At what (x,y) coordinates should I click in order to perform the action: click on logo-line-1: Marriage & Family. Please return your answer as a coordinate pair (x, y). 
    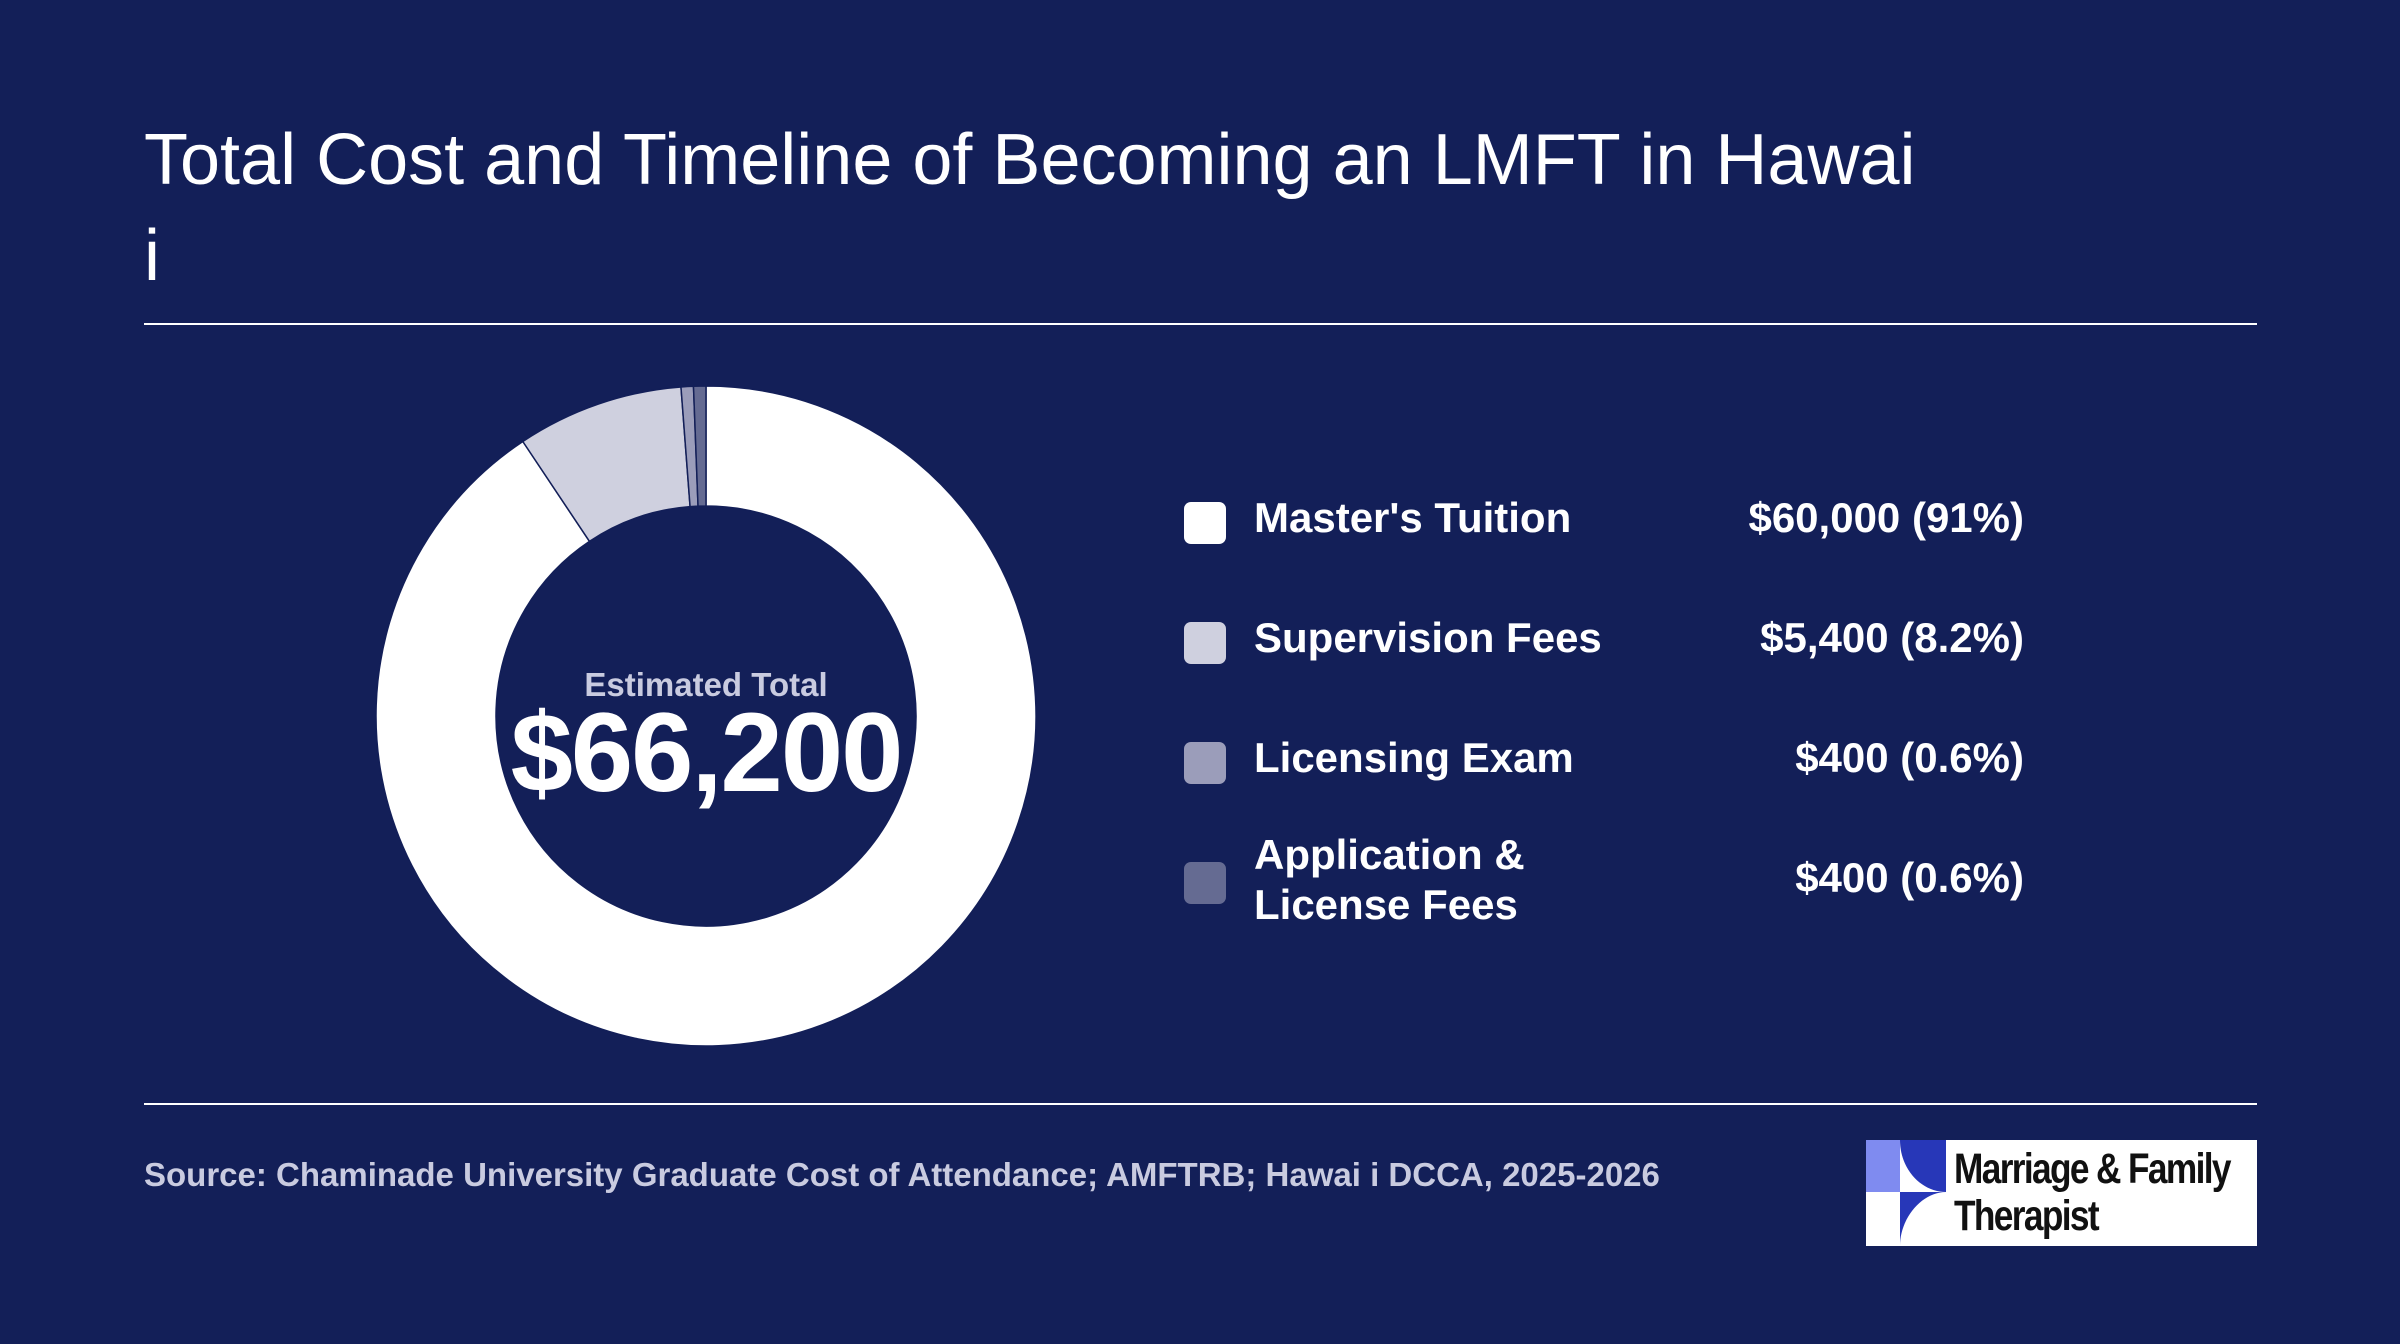
    Looking at the image, I should click on (2093, 1169).